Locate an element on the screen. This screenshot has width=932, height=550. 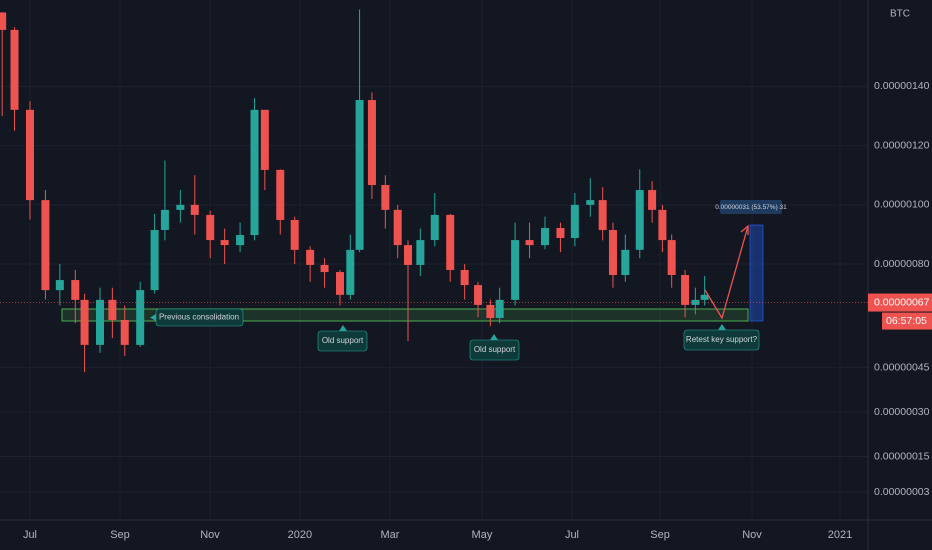
price-badge is located at coordinates (900, 302).